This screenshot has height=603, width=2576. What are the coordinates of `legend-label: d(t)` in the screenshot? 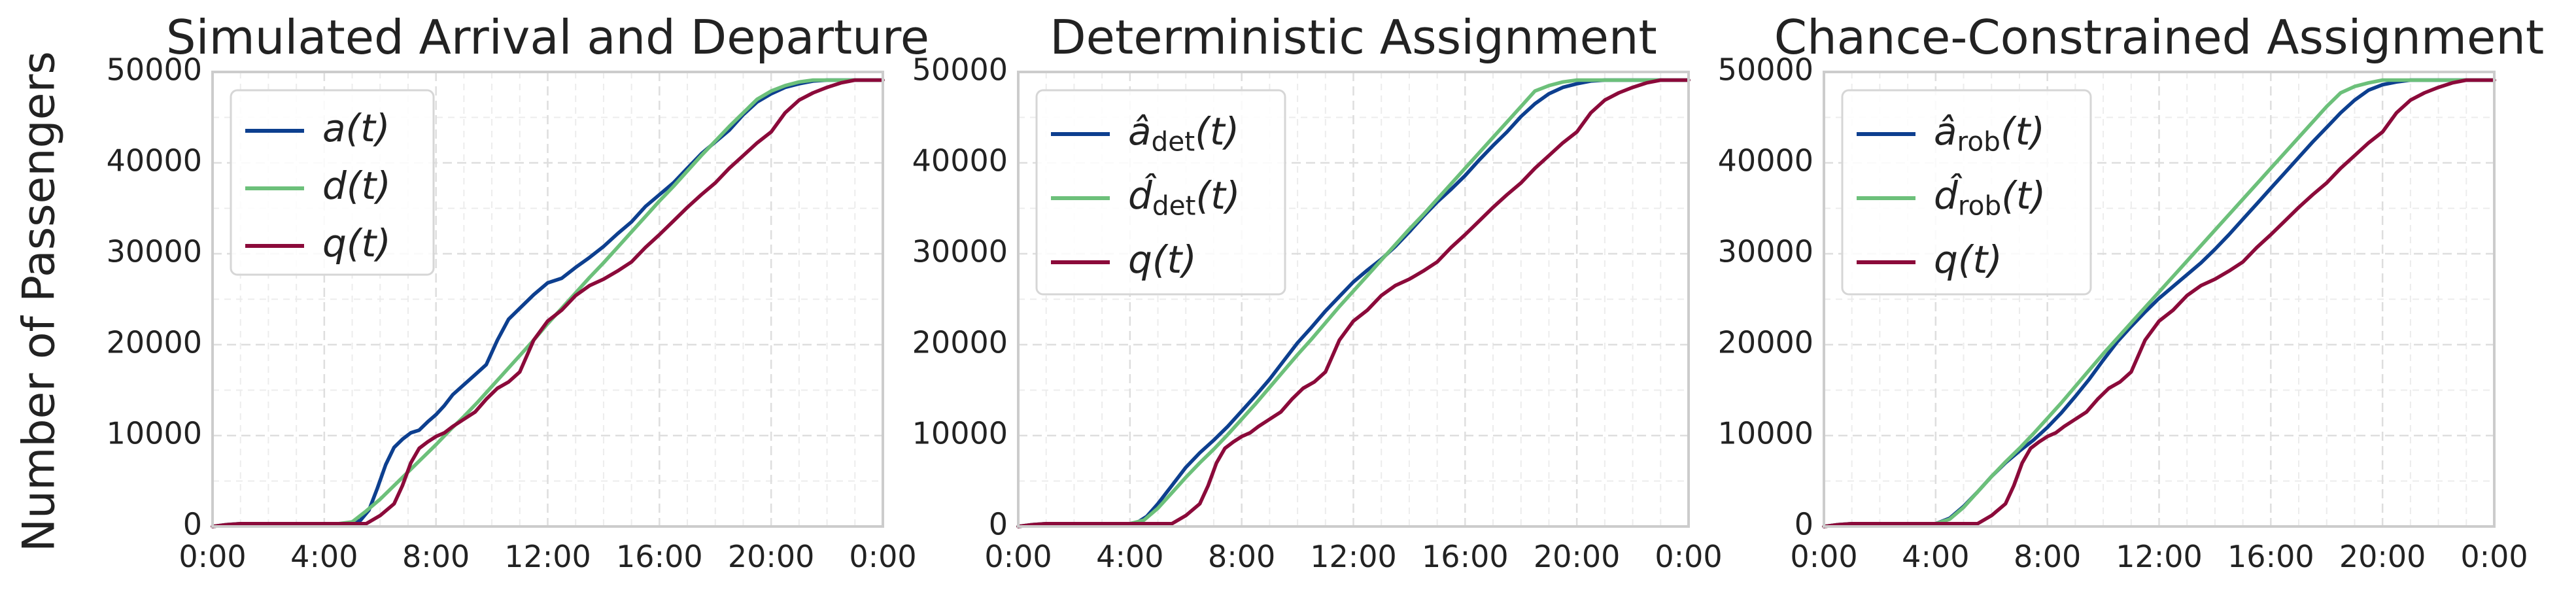 It's located at (357, 186).